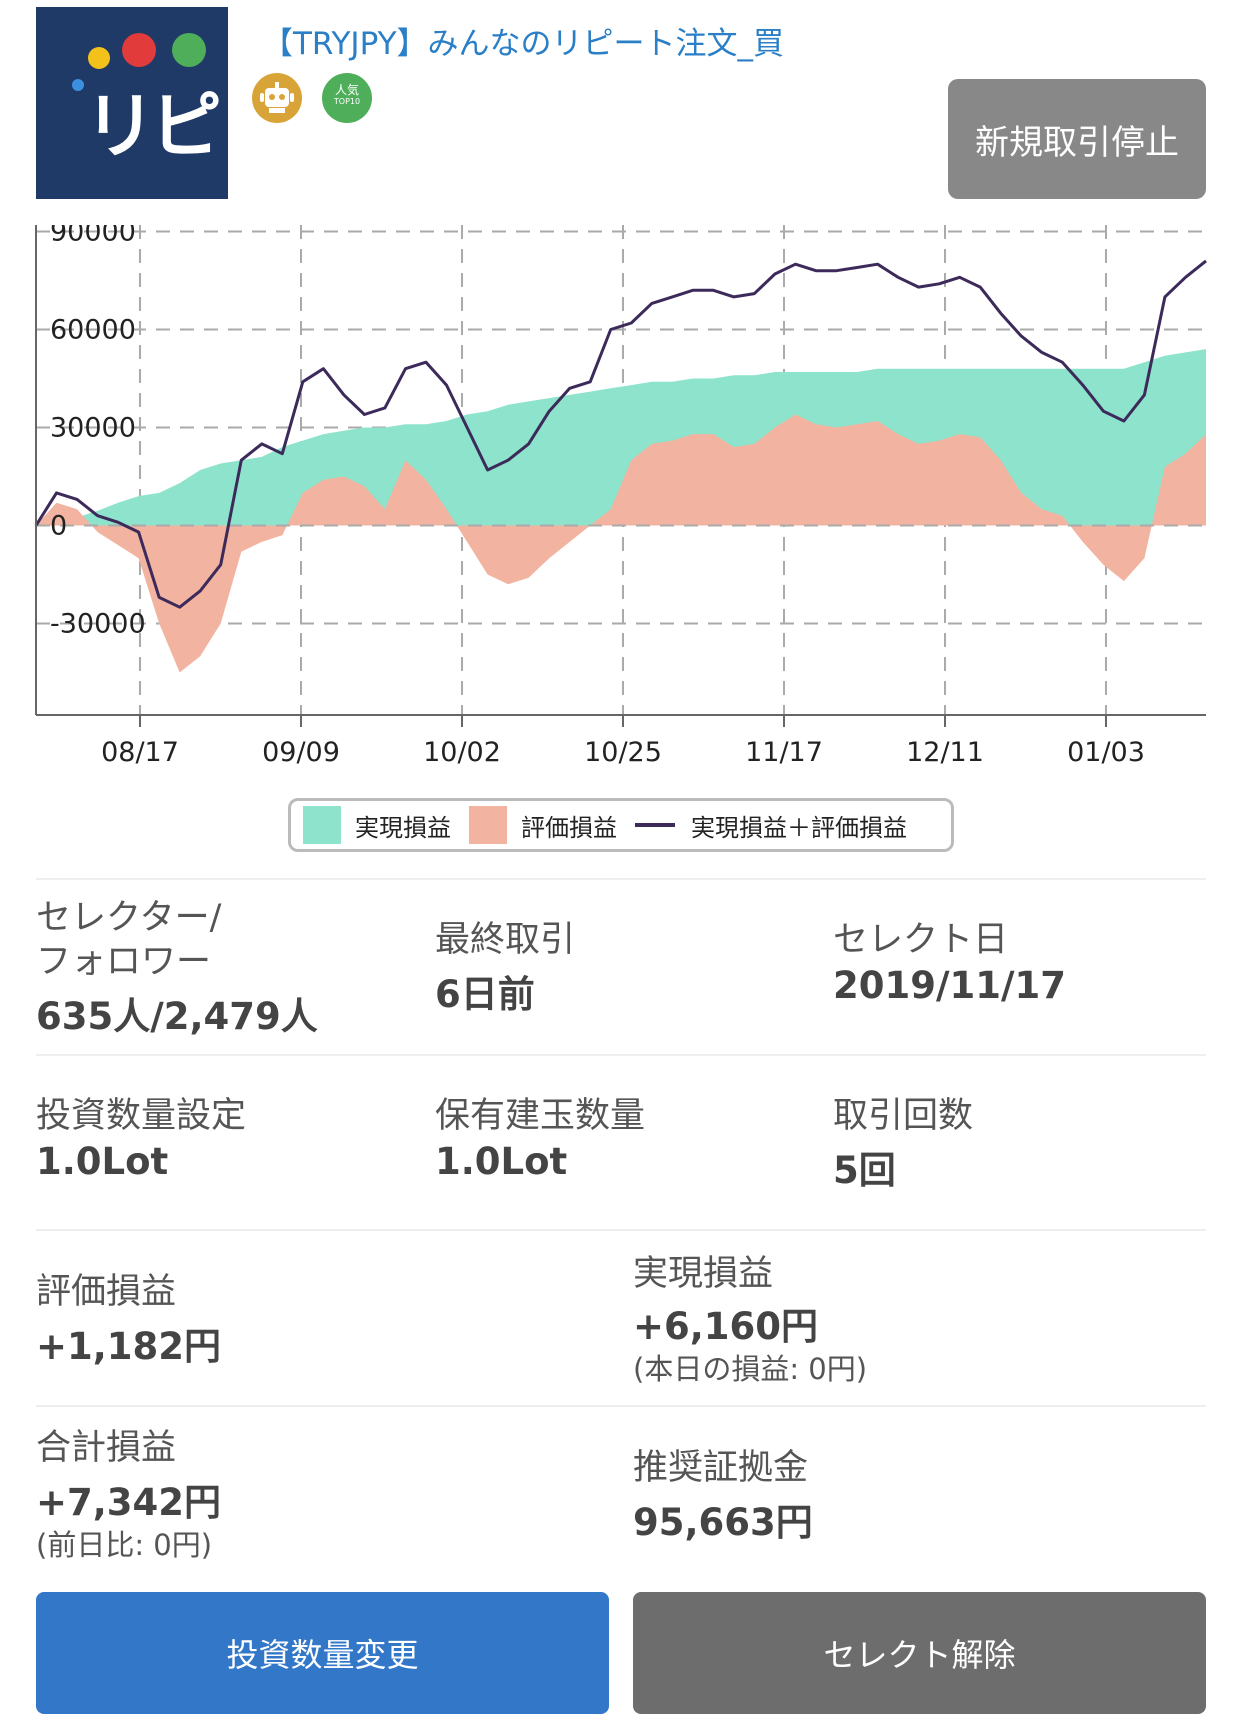 Image resolution: width=1242 pixels, height=1722 pixels. I want to click on realized-pl-value: +6,160円, so click(726, 1326).